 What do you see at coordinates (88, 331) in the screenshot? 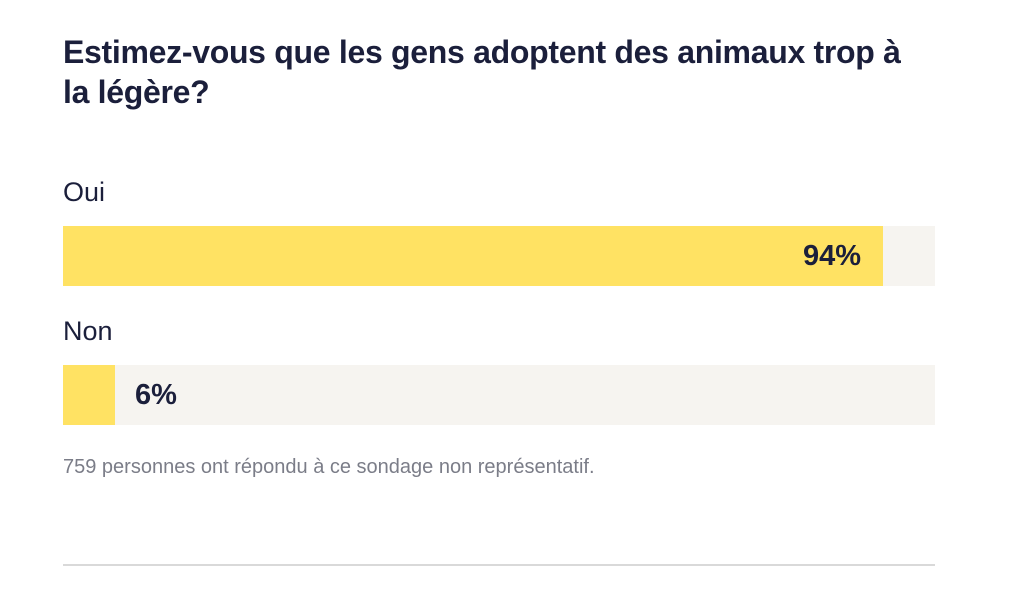
I see `poll-option-label: Non` at bounding box center [88, 331].